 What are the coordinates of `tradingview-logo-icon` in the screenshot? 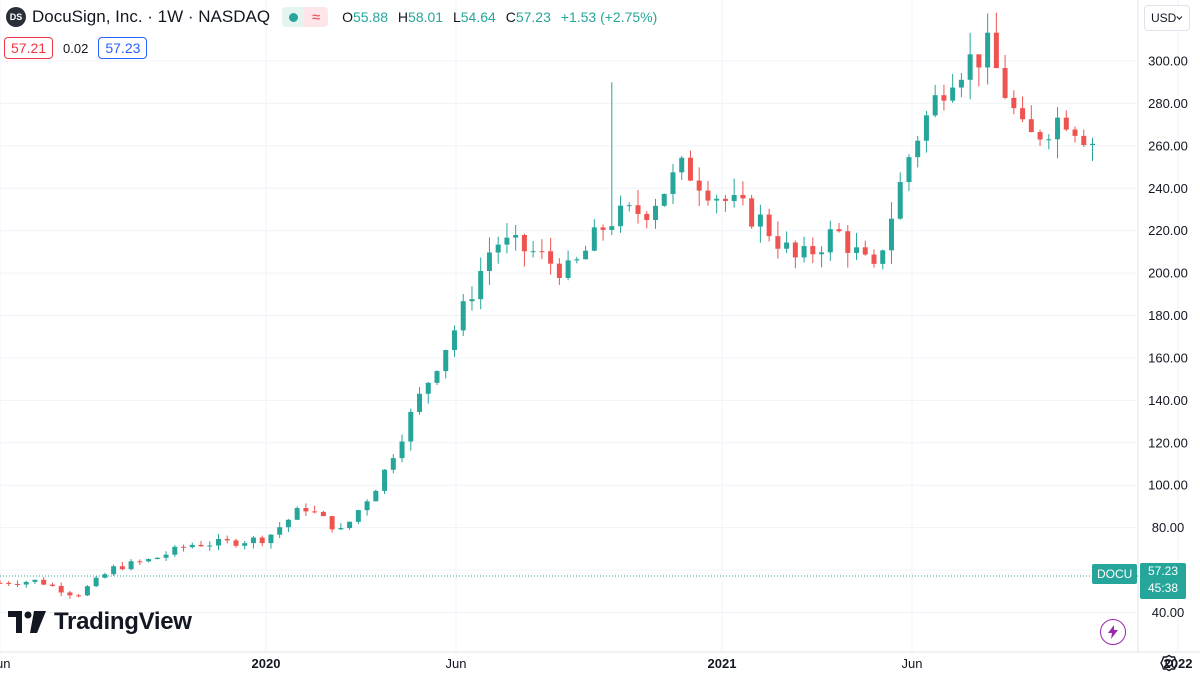 It's located at (27, 622).